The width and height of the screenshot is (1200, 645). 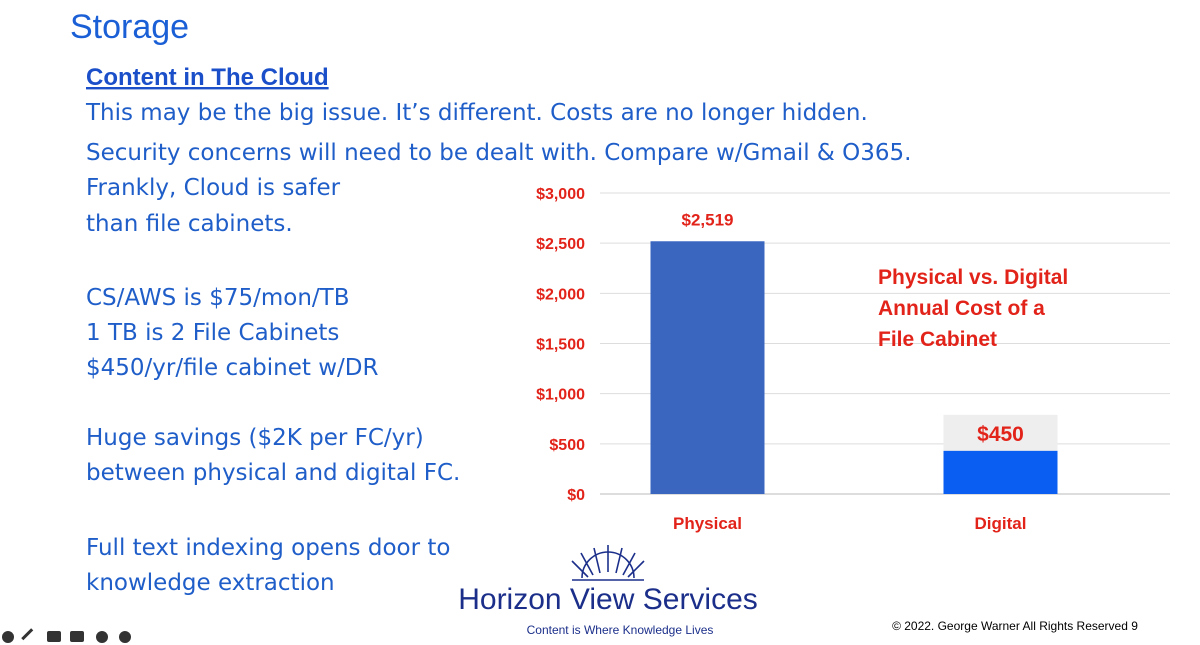 What do you see at coordinates (273, 473) in the screenshot?
I see `body-line: between physical and digital FC.` at bounding box center [273, 473].